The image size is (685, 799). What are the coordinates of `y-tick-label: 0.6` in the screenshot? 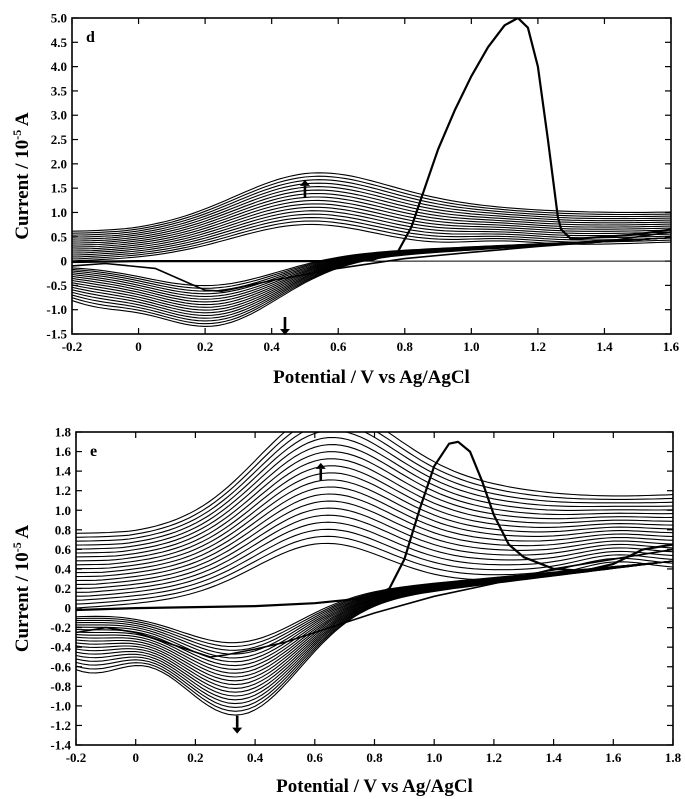 It's located at (63, 549).